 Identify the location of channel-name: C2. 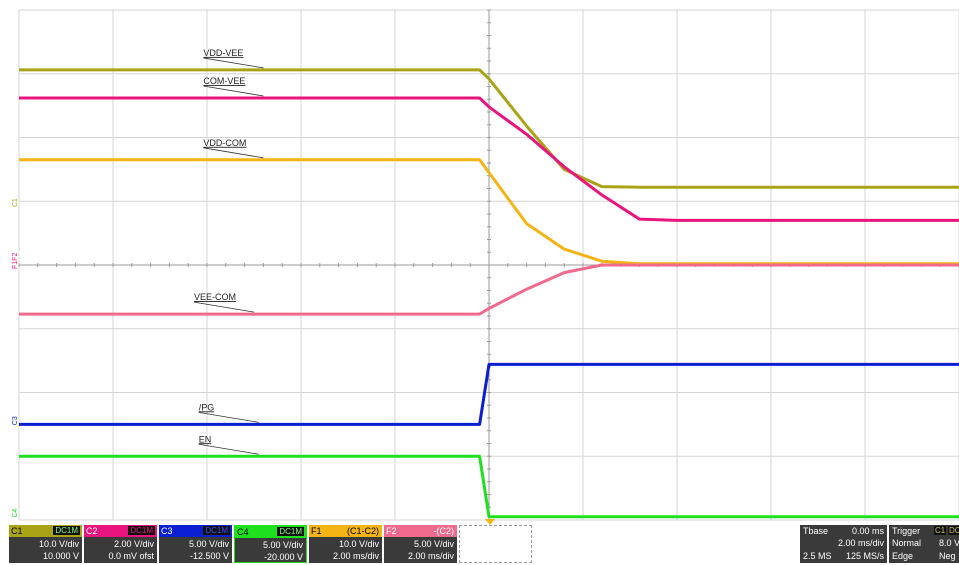
(92, 531).